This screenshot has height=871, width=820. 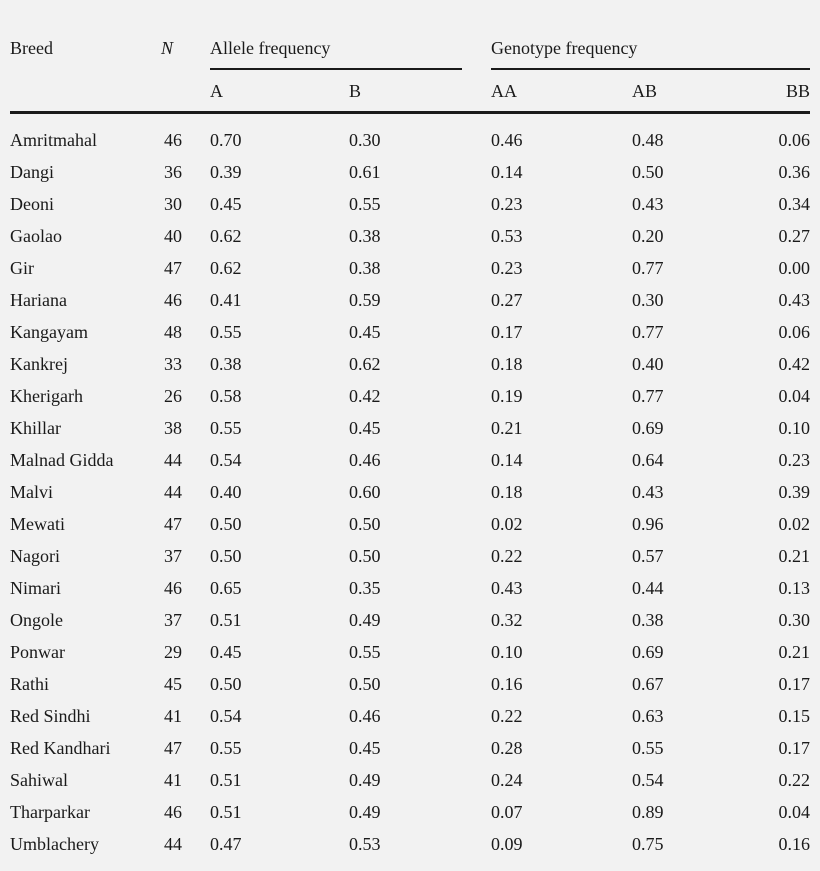 I want to click on genotype-bb-cell: 0.22, so click(x=794, y=780).